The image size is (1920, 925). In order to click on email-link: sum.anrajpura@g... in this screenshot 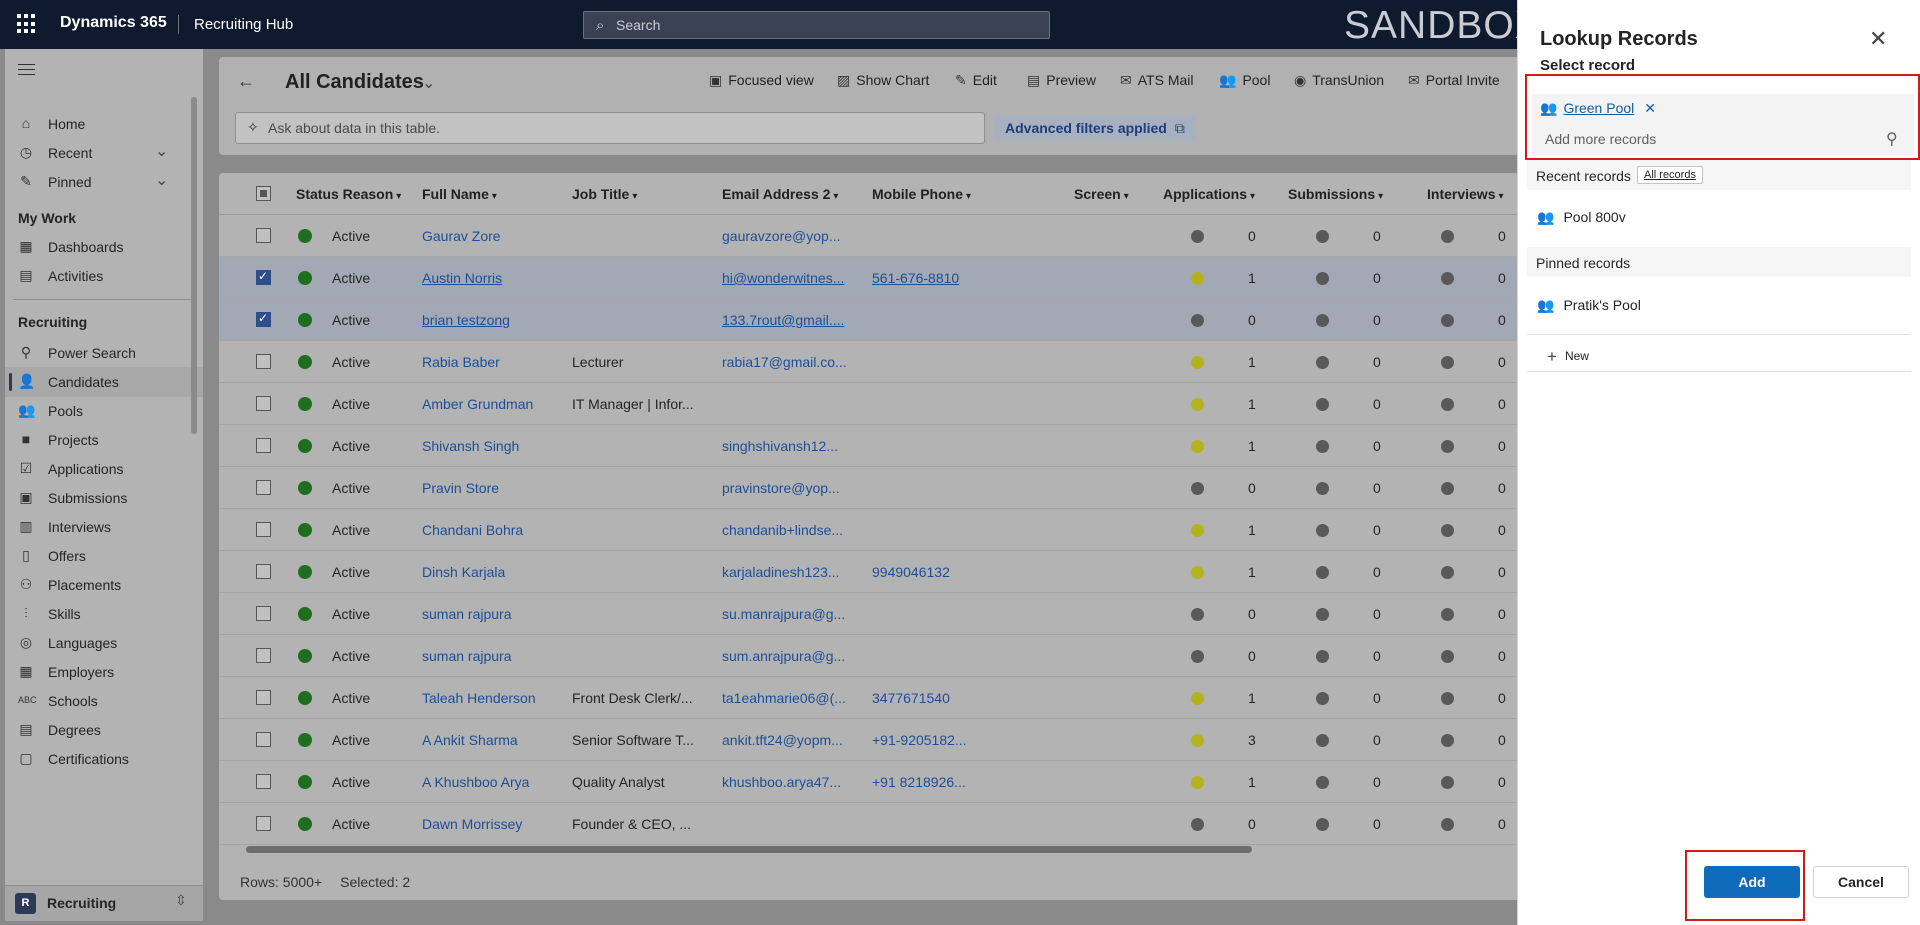, I will do `click(784, 656)`.